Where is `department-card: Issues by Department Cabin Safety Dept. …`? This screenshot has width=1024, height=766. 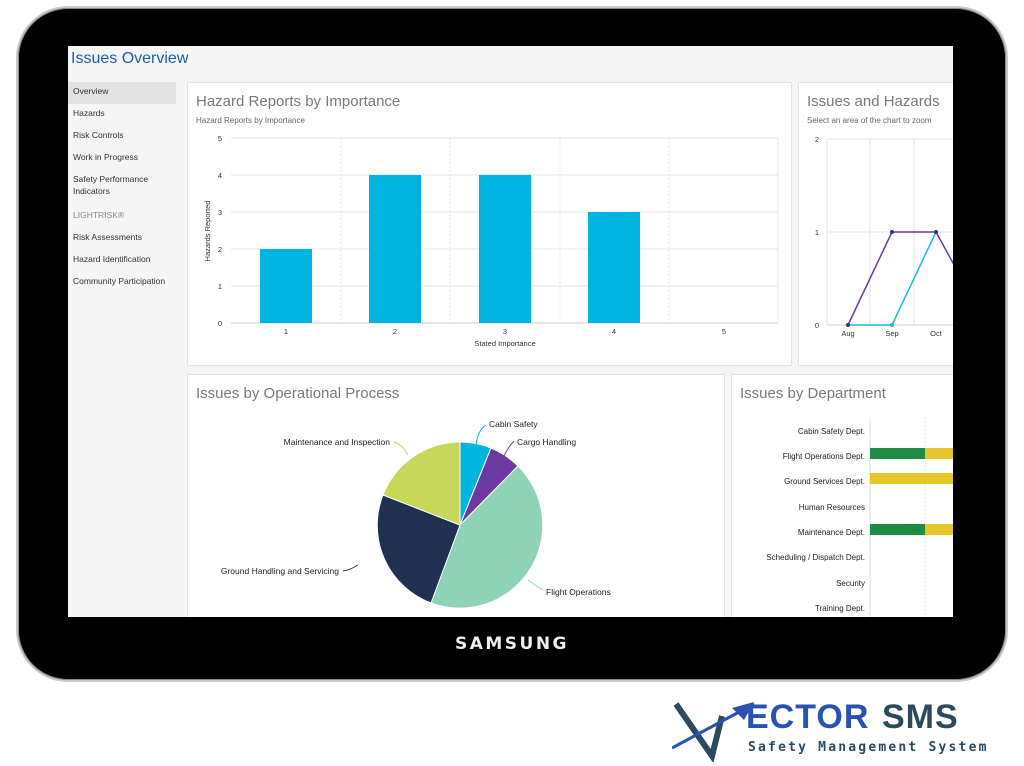
department-card: Issues by Department Cabin Safety Dept. … is located at coordinates (842, 495).